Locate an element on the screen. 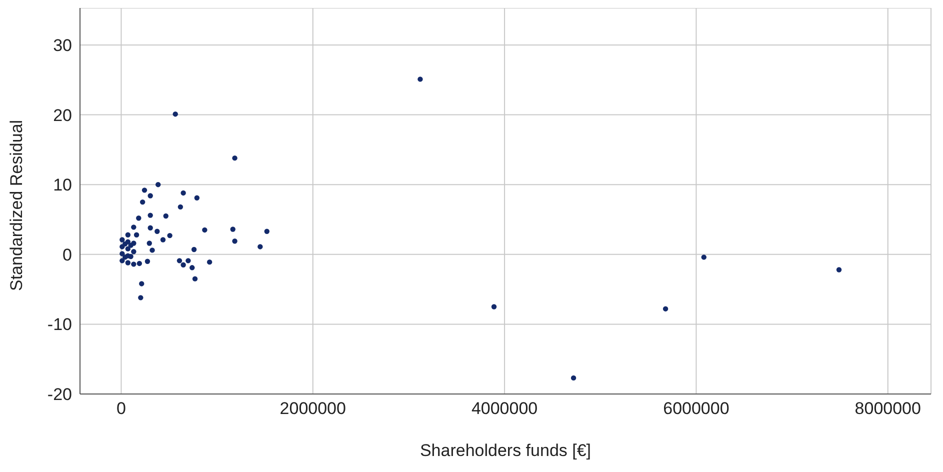 This screenshot has width=943, height=472. y-tick-label: -20 is located at coordinates (59, 394).